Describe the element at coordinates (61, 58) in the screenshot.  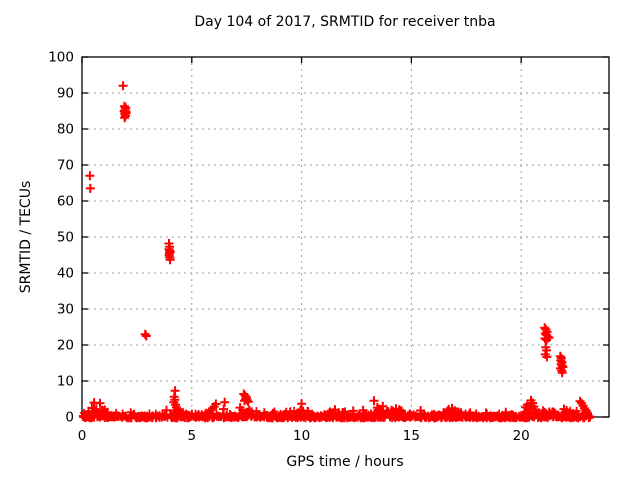
I see `y-tick-label: 100` at that location.